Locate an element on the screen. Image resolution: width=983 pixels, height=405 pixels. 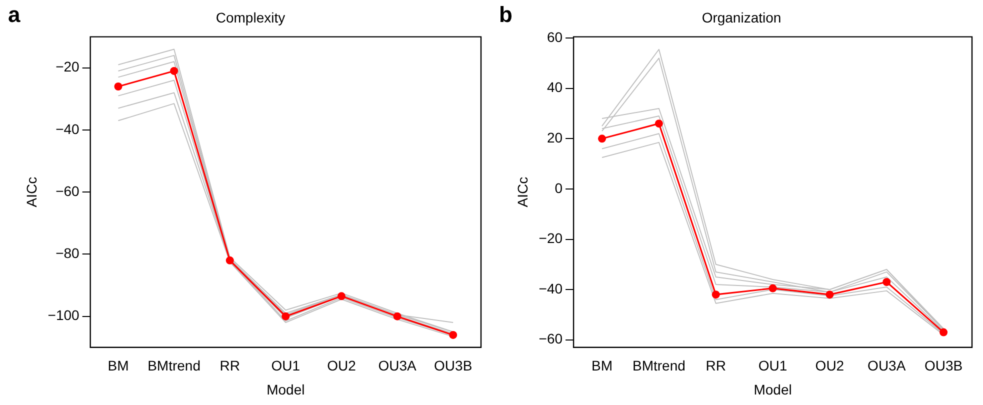
y-tick-label: −80 is located at coordinates (68, 253).